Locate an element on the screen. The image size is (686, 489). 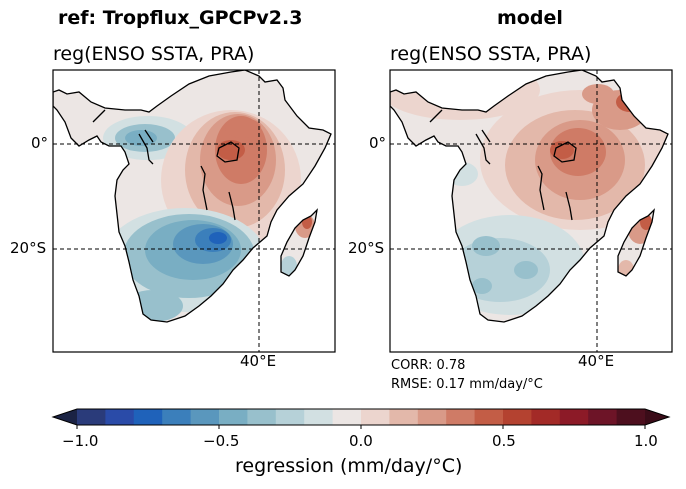
ref-panel-title: reg(ENSO SSTA, PRA) is located at coordinates (154, 54).